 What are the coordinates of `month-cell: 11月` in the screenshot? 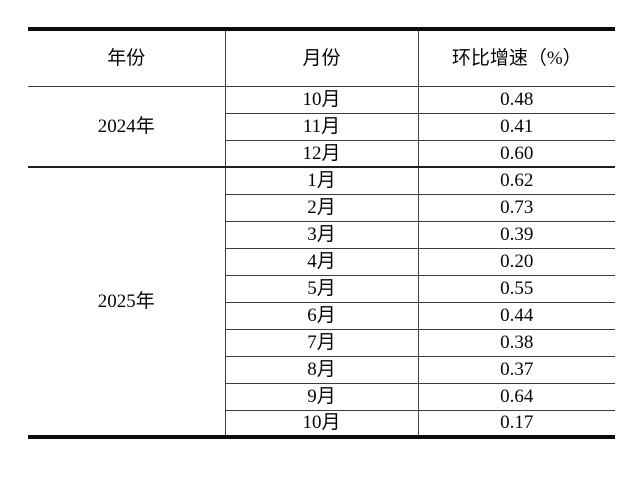 It's located at (321, 127).